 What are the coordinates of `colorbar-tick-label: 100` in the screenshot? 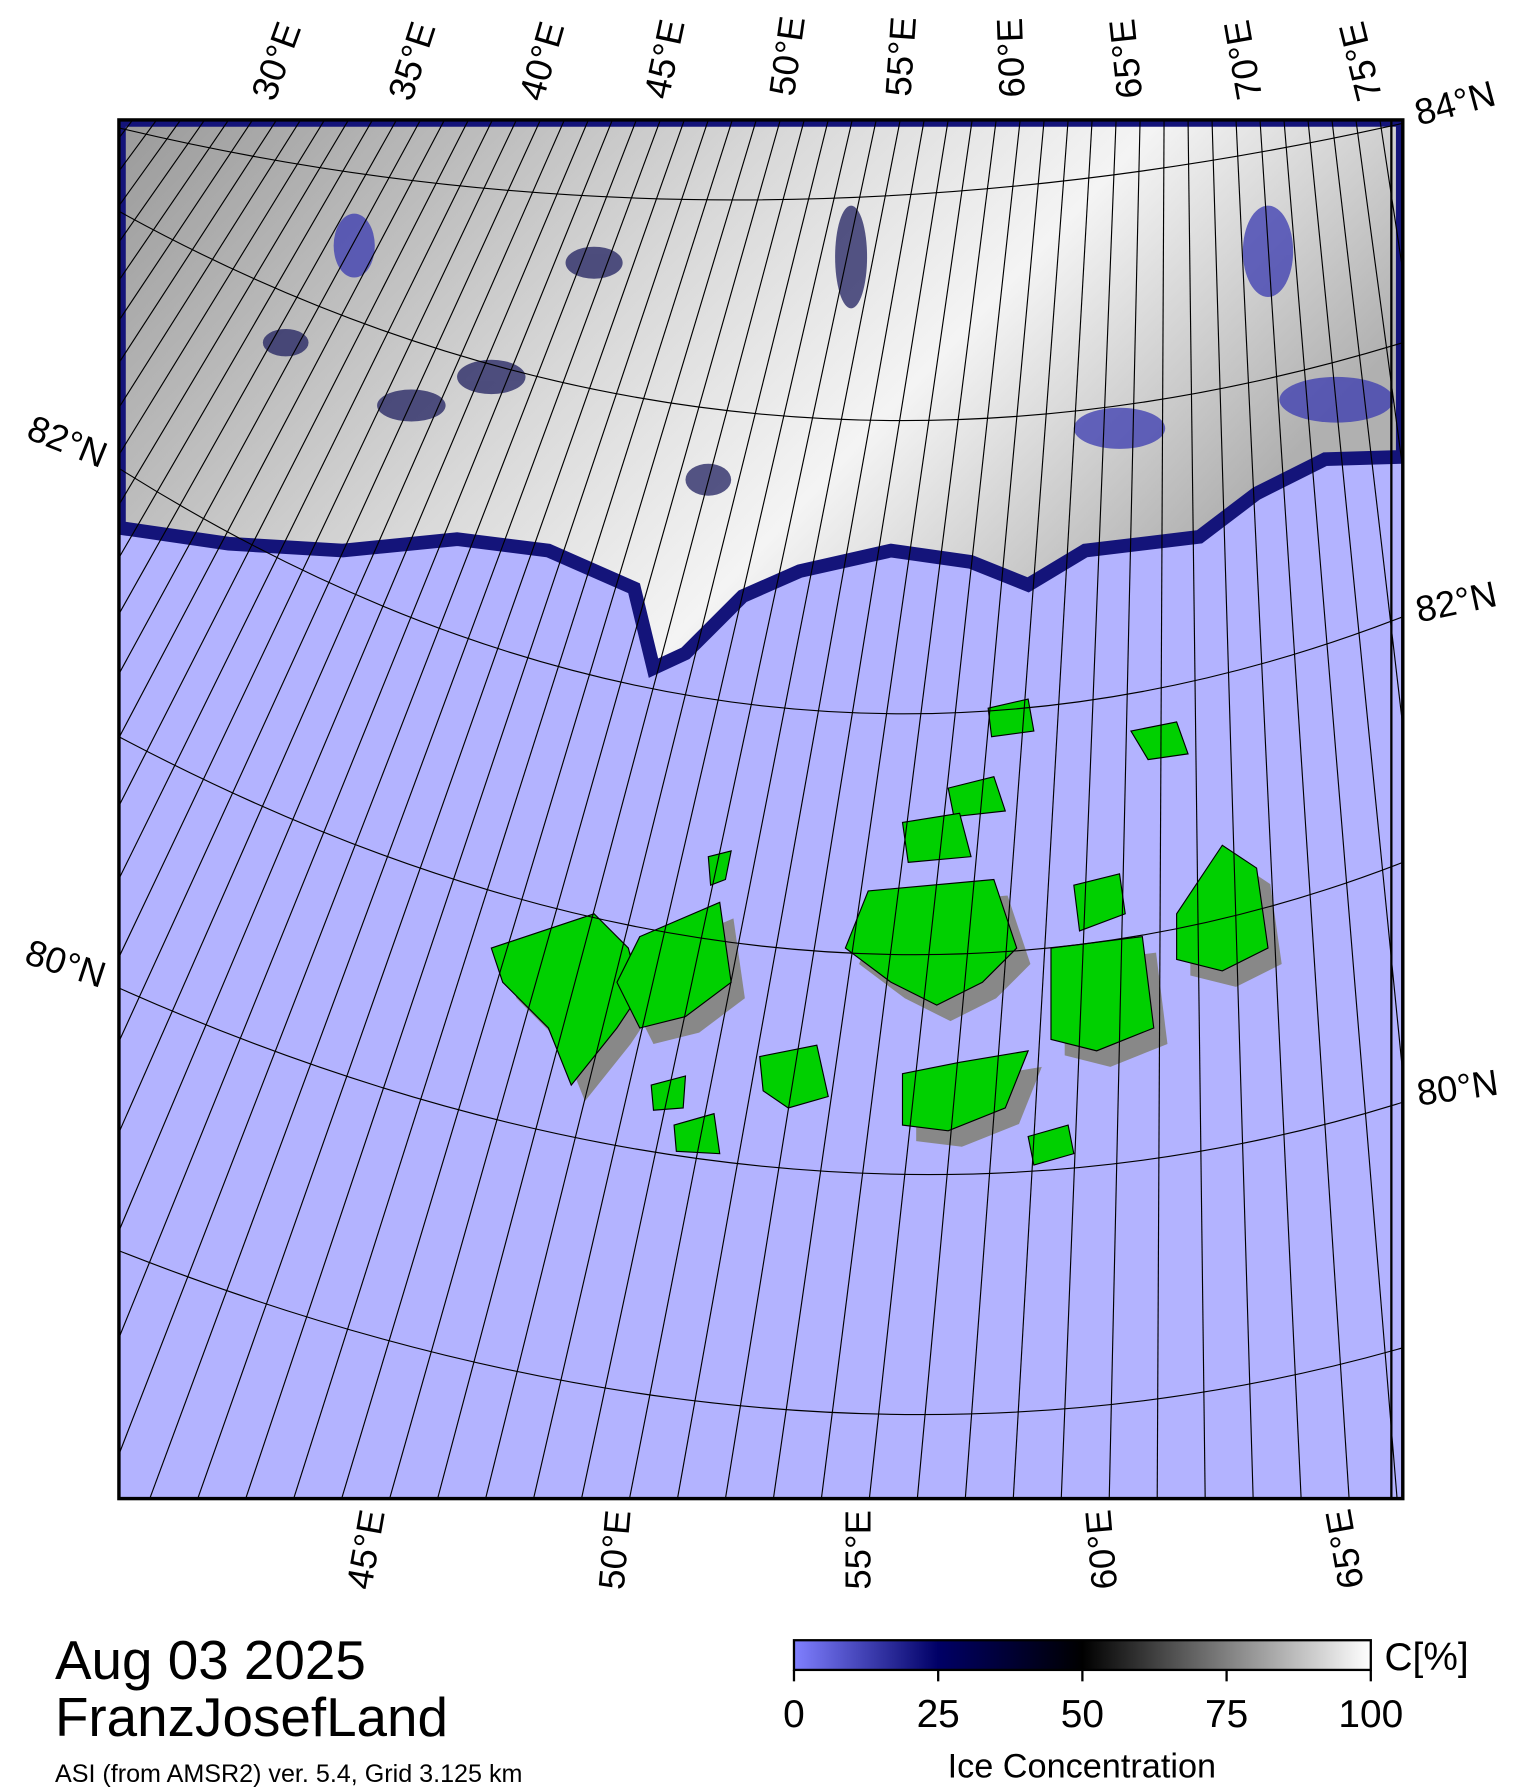 It's located at (1370, 1714).